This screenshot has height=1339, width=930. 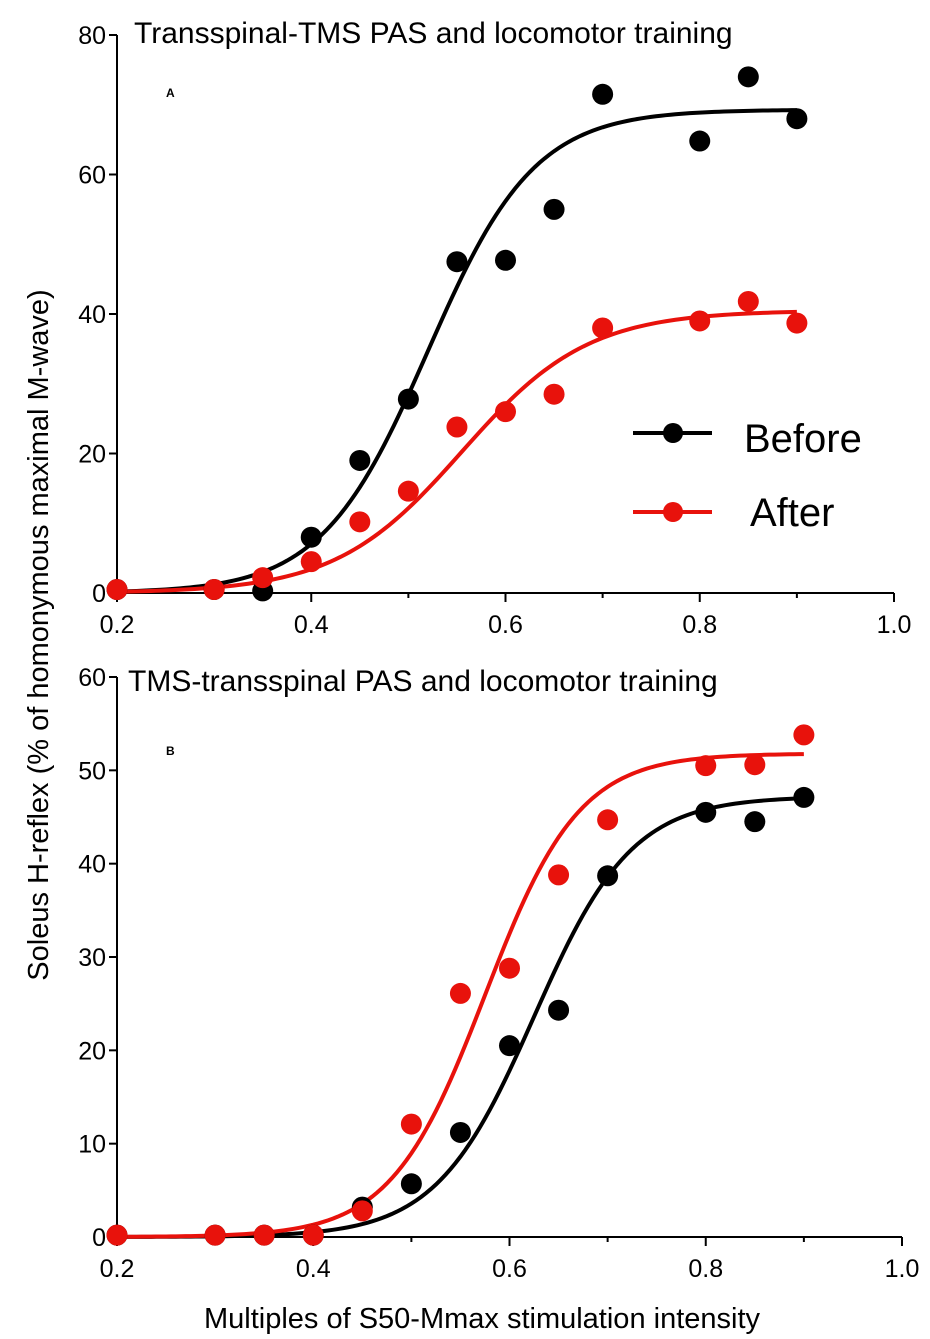 I want to click on legend-after-marker, so click(x=673, y=512).